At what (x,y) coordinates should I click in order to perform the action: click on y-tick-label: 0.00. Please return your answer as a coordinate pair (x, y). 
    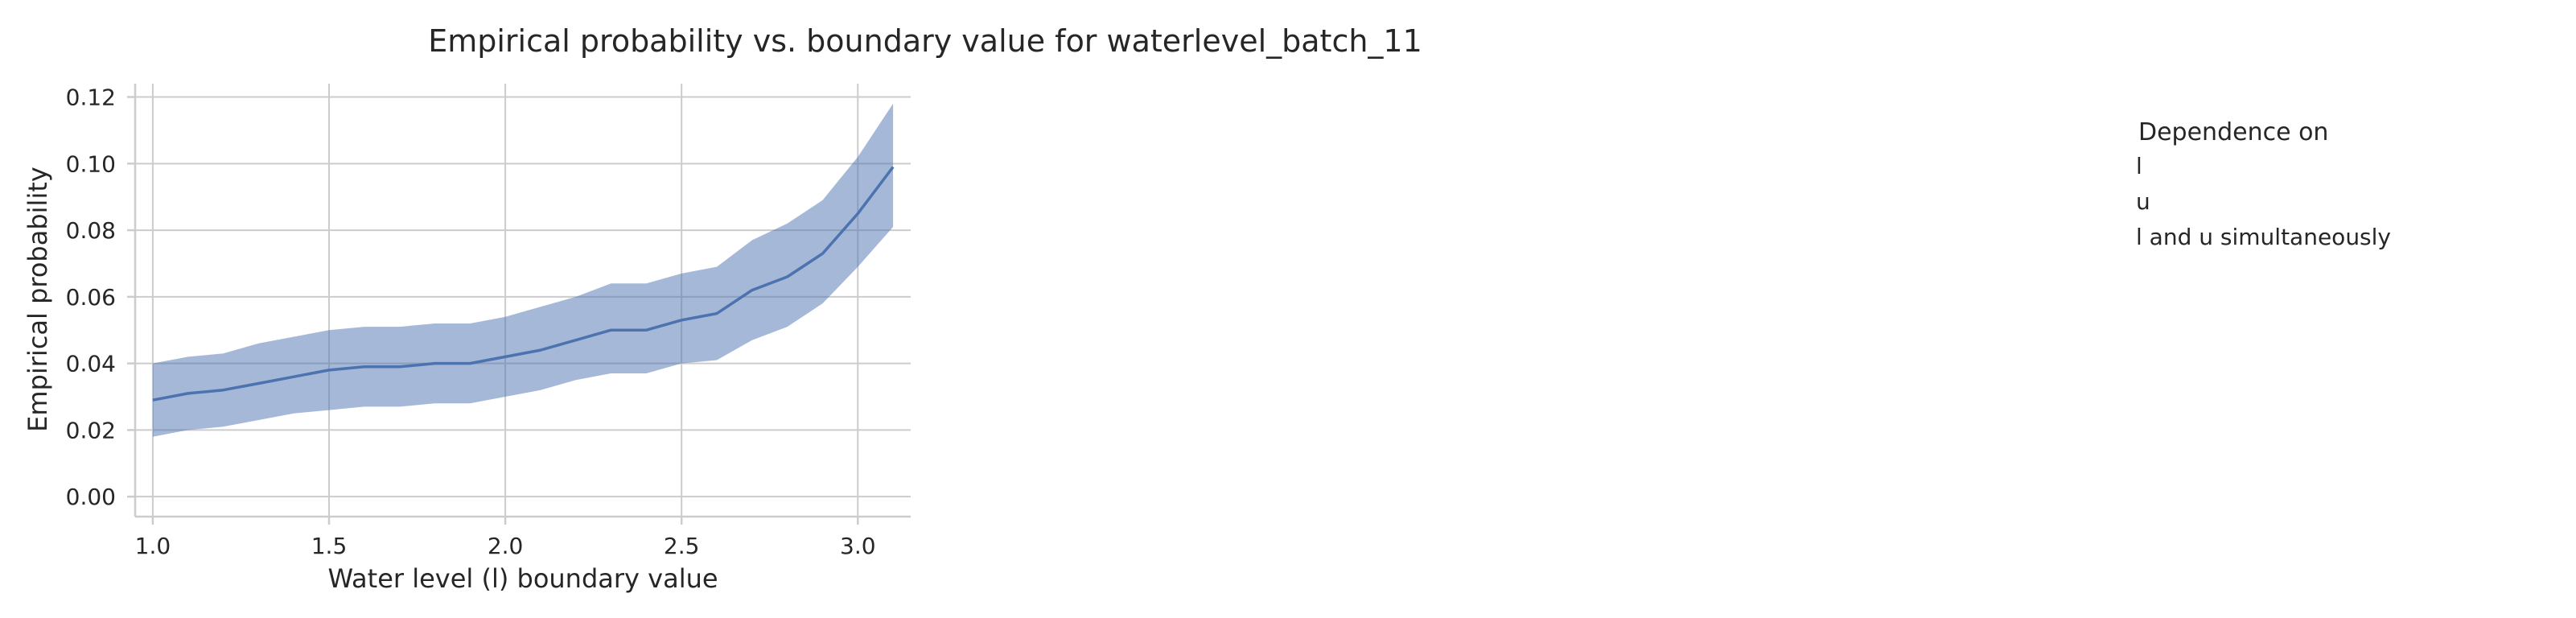
    Looking at the image, I should click on (91, 497).